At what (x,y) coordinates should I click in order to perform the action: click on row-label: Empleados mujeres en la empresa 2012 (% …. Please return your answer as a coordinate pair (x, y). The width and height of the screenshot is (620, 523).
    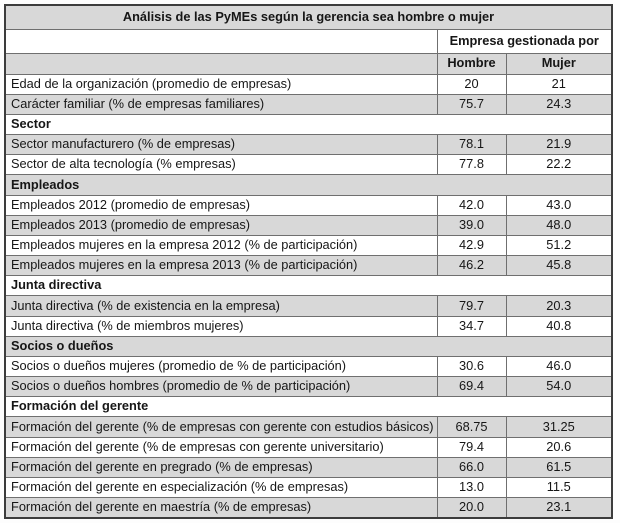
    Looking at the image, I should click on (221, 245).